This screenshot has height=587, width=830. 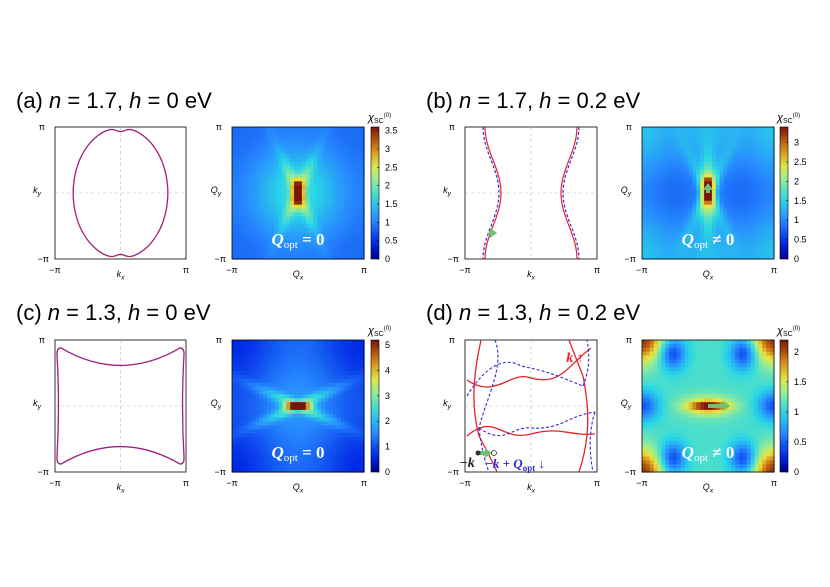 What do you see at coordinates (387, 370) in the screenshot?
I see `colorbar-tick-label: 4` at bounding box center [387, 370].